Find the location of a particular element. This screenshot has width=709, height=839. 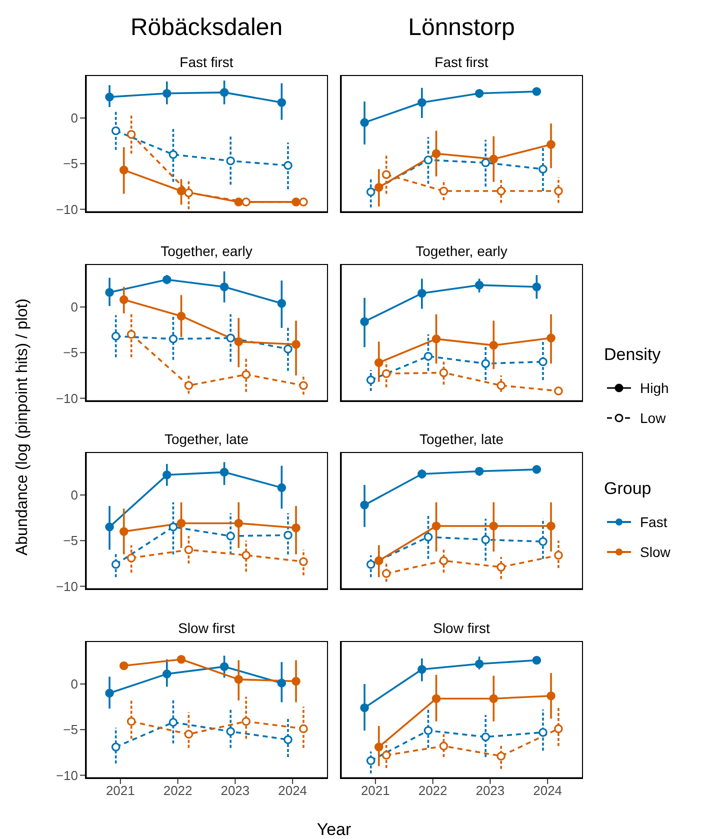

x-tick-label: 2023 is located at coordinates (490, 790).